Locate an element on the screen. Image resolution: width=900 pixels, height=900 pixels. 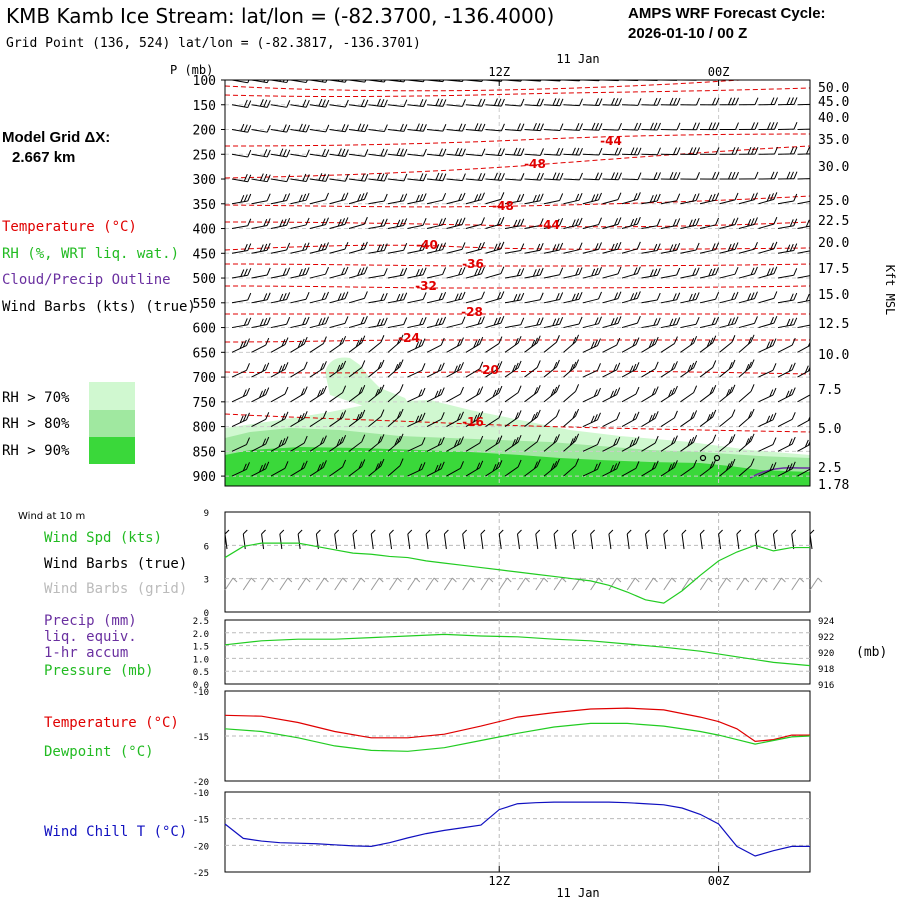
pressure-line is located at coordinates (517, 650).